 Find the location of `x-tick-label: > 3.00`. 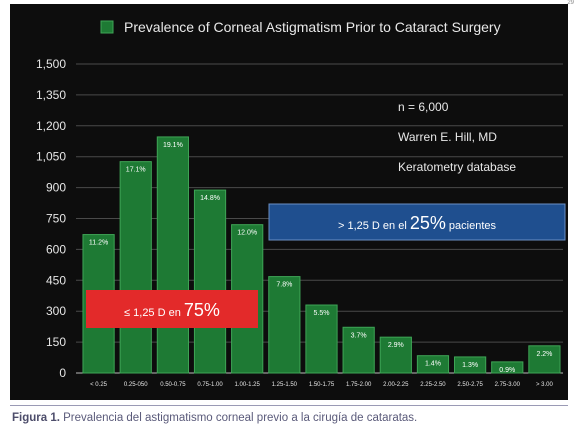

x-tick-label: > 3.00 is located at coordinates (545, 385).